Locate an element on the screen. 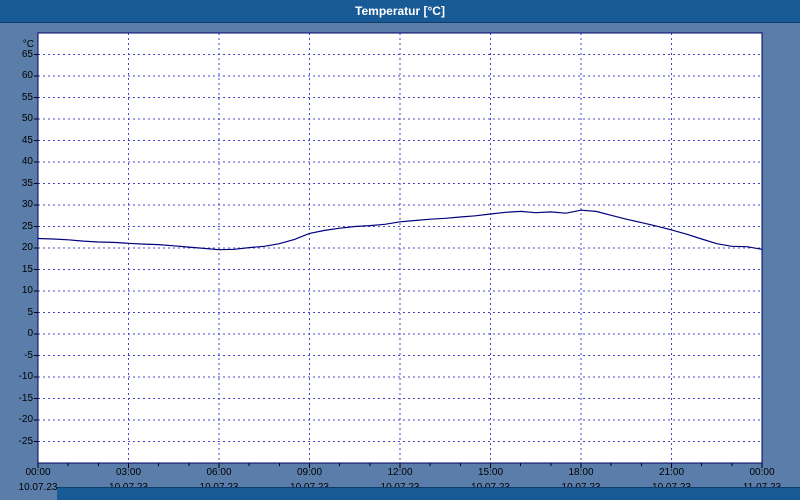 Image resolution: width=800 pixels, height=500 pixels. window-titlebar: Temperatur [°C] is located at coordinates (400, 11).